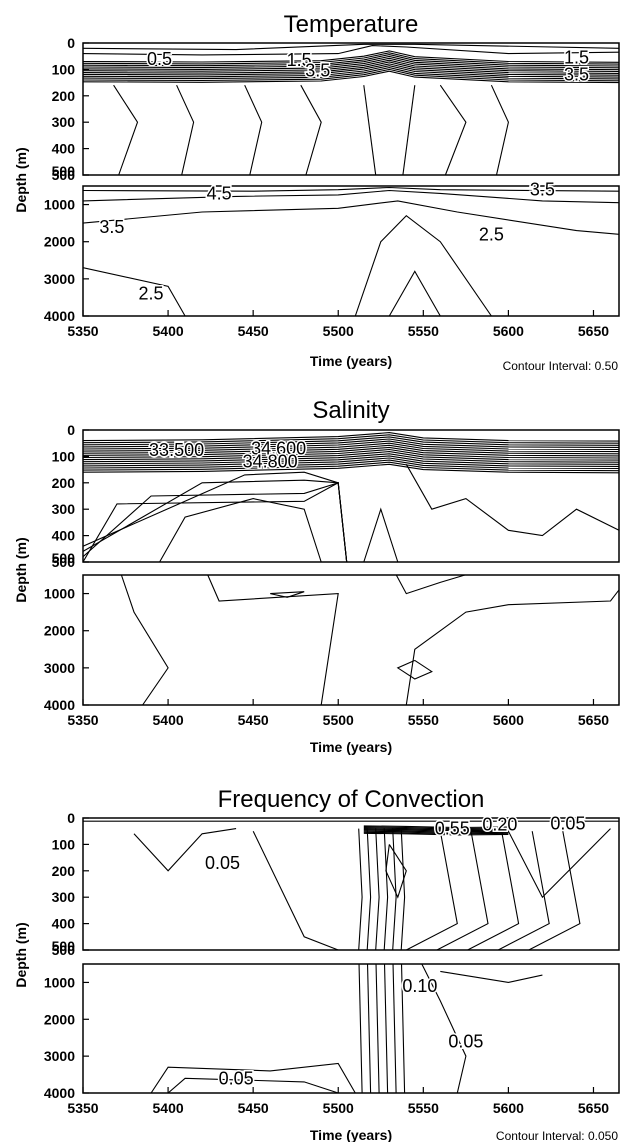  Describe the element at coordinates (423, 1108) in the screenshot. I see `x-tick-label: 5550` at that location.